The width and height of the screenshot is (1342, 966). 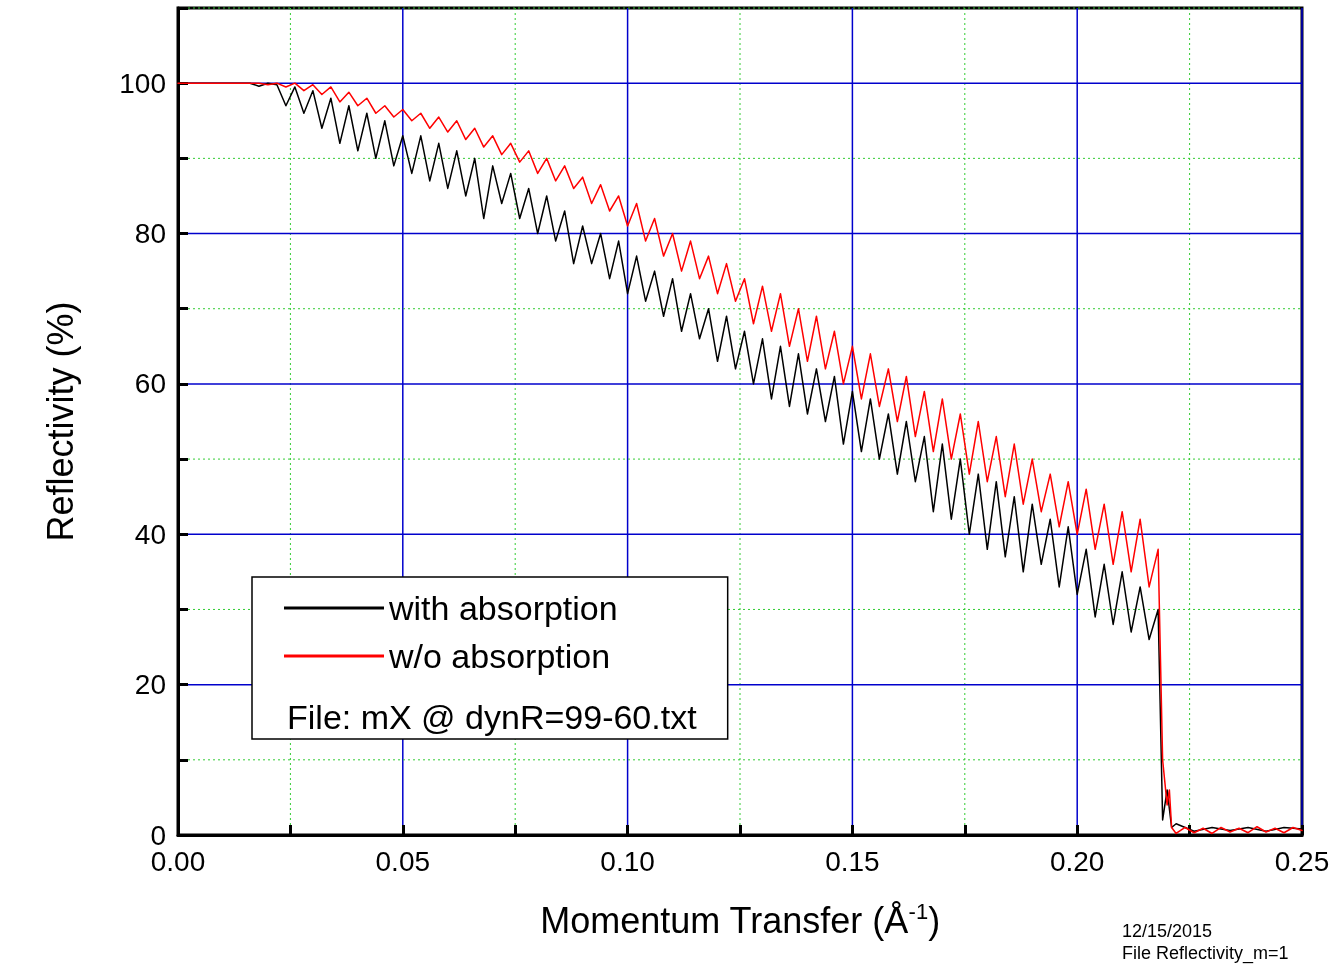 What do you see at coordinates (150, 384) in the screenshot?
I see `y-tick-label: 60` at bounding box center [150, 384].